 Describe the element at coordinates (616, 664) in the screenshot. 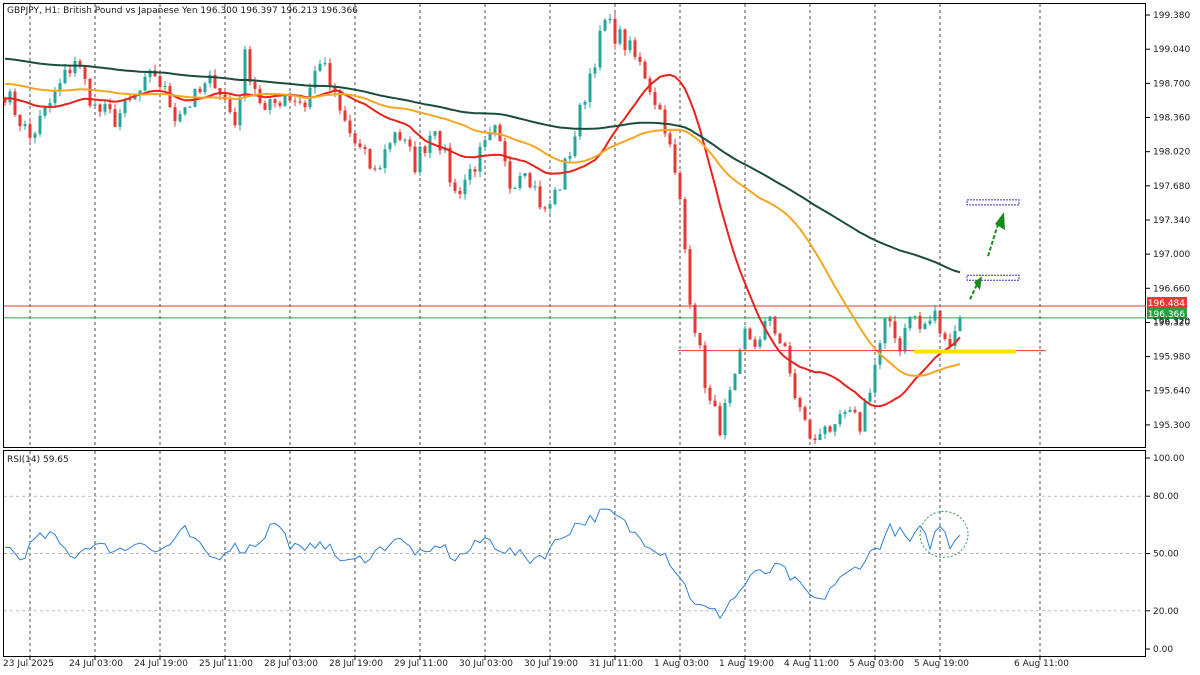

I see `time-tick-label: 31 Jul 11:00` at that location.